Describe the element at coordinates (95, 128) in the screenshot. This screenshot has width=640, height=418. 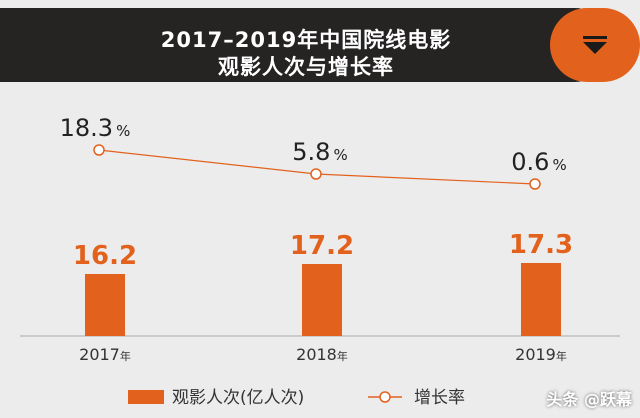
I see `growth-rate-label: 18.3%` at that location.